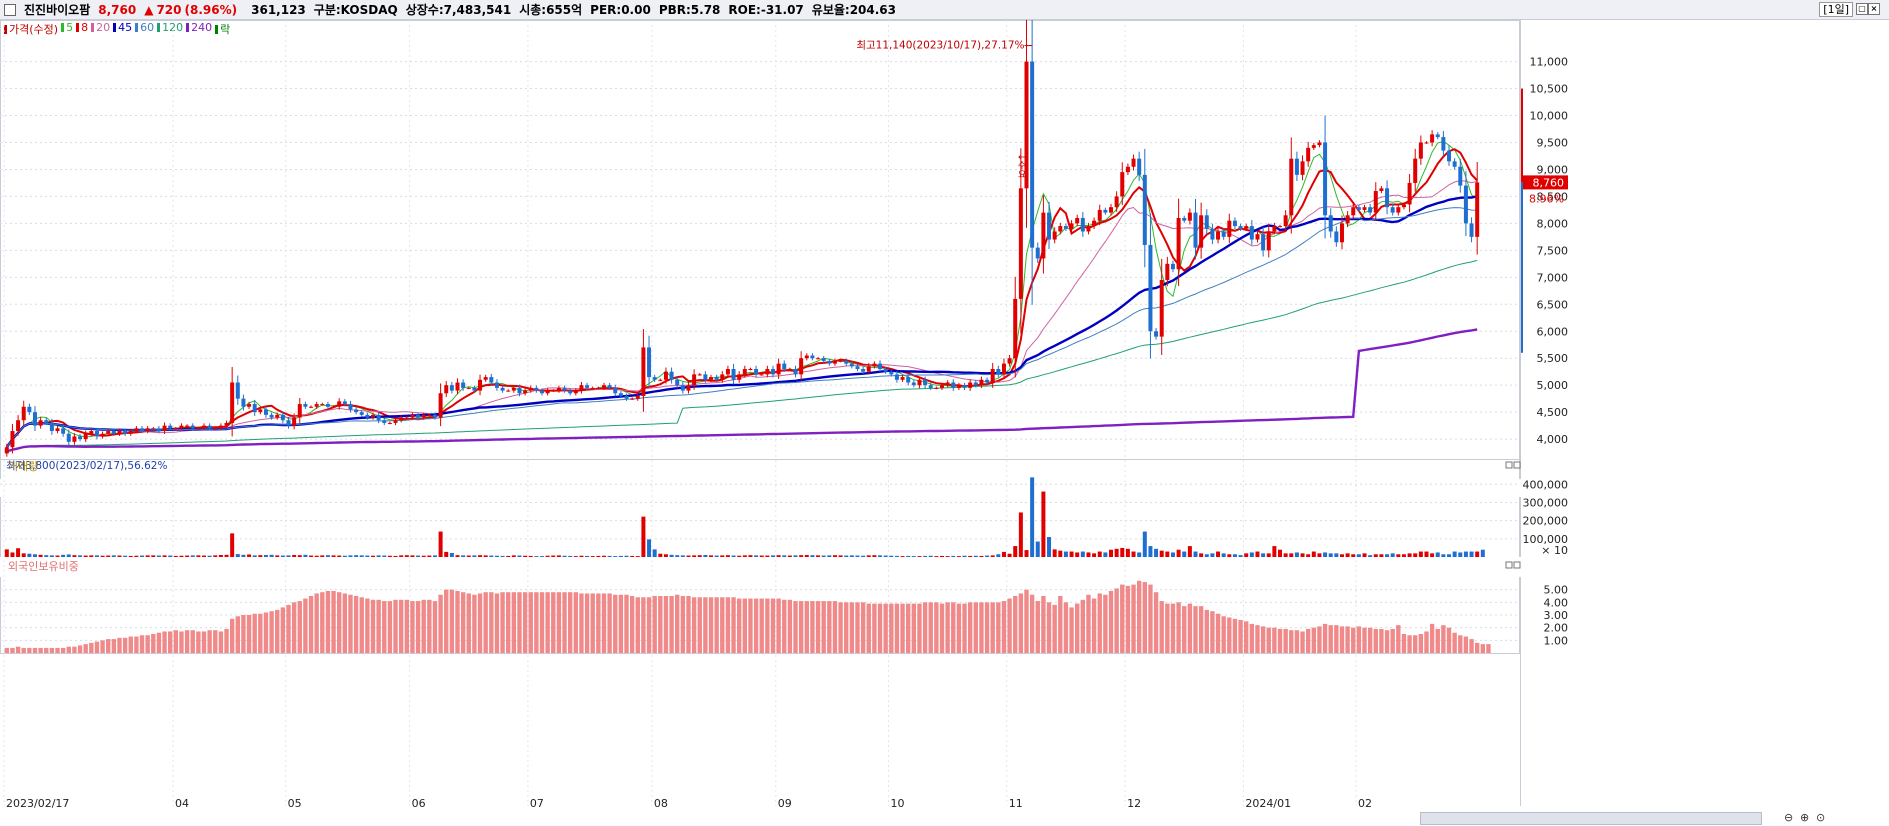  Describe the element at coordinates (144, 29) in the screenshot. I see `legend-item: 60` at that location.